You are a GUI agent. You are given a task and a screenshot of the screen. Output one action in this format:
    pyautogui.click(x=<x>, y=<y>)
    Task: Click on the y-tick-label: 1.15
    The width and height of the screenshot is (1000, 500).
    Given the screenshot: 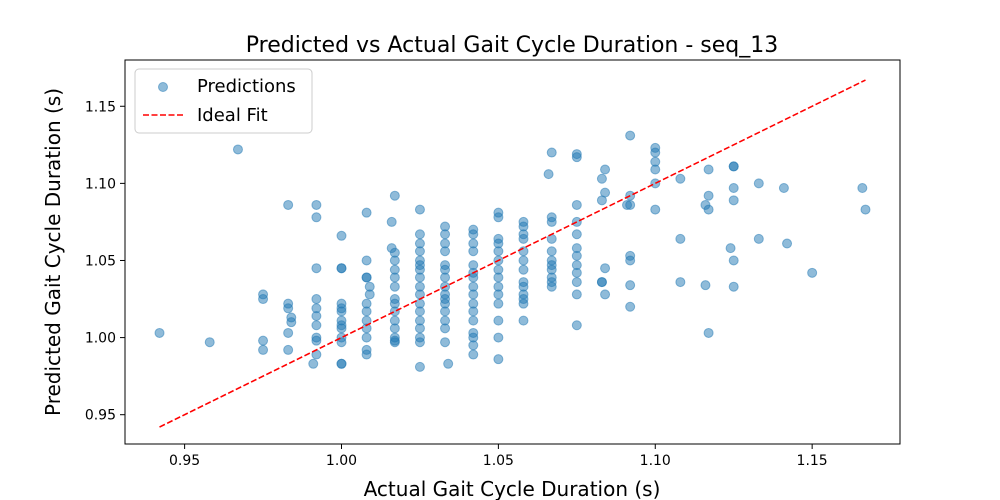 What is the action you would take?
    pyautogui.click(x=100, y=107)
    